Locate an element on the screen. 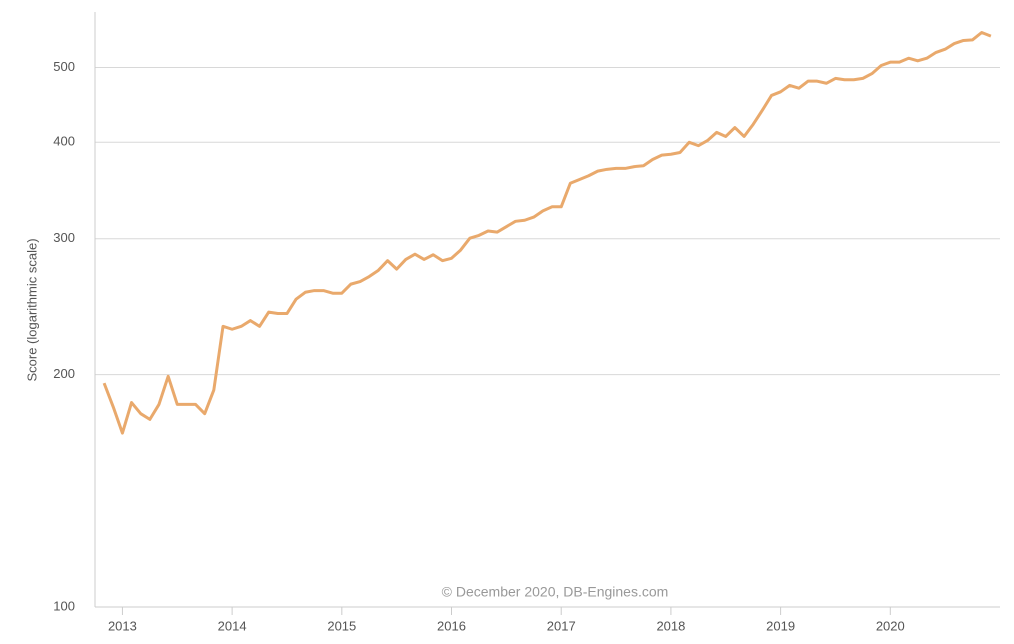  x-tick-label: 2017 is located at coordinates (561, 625).